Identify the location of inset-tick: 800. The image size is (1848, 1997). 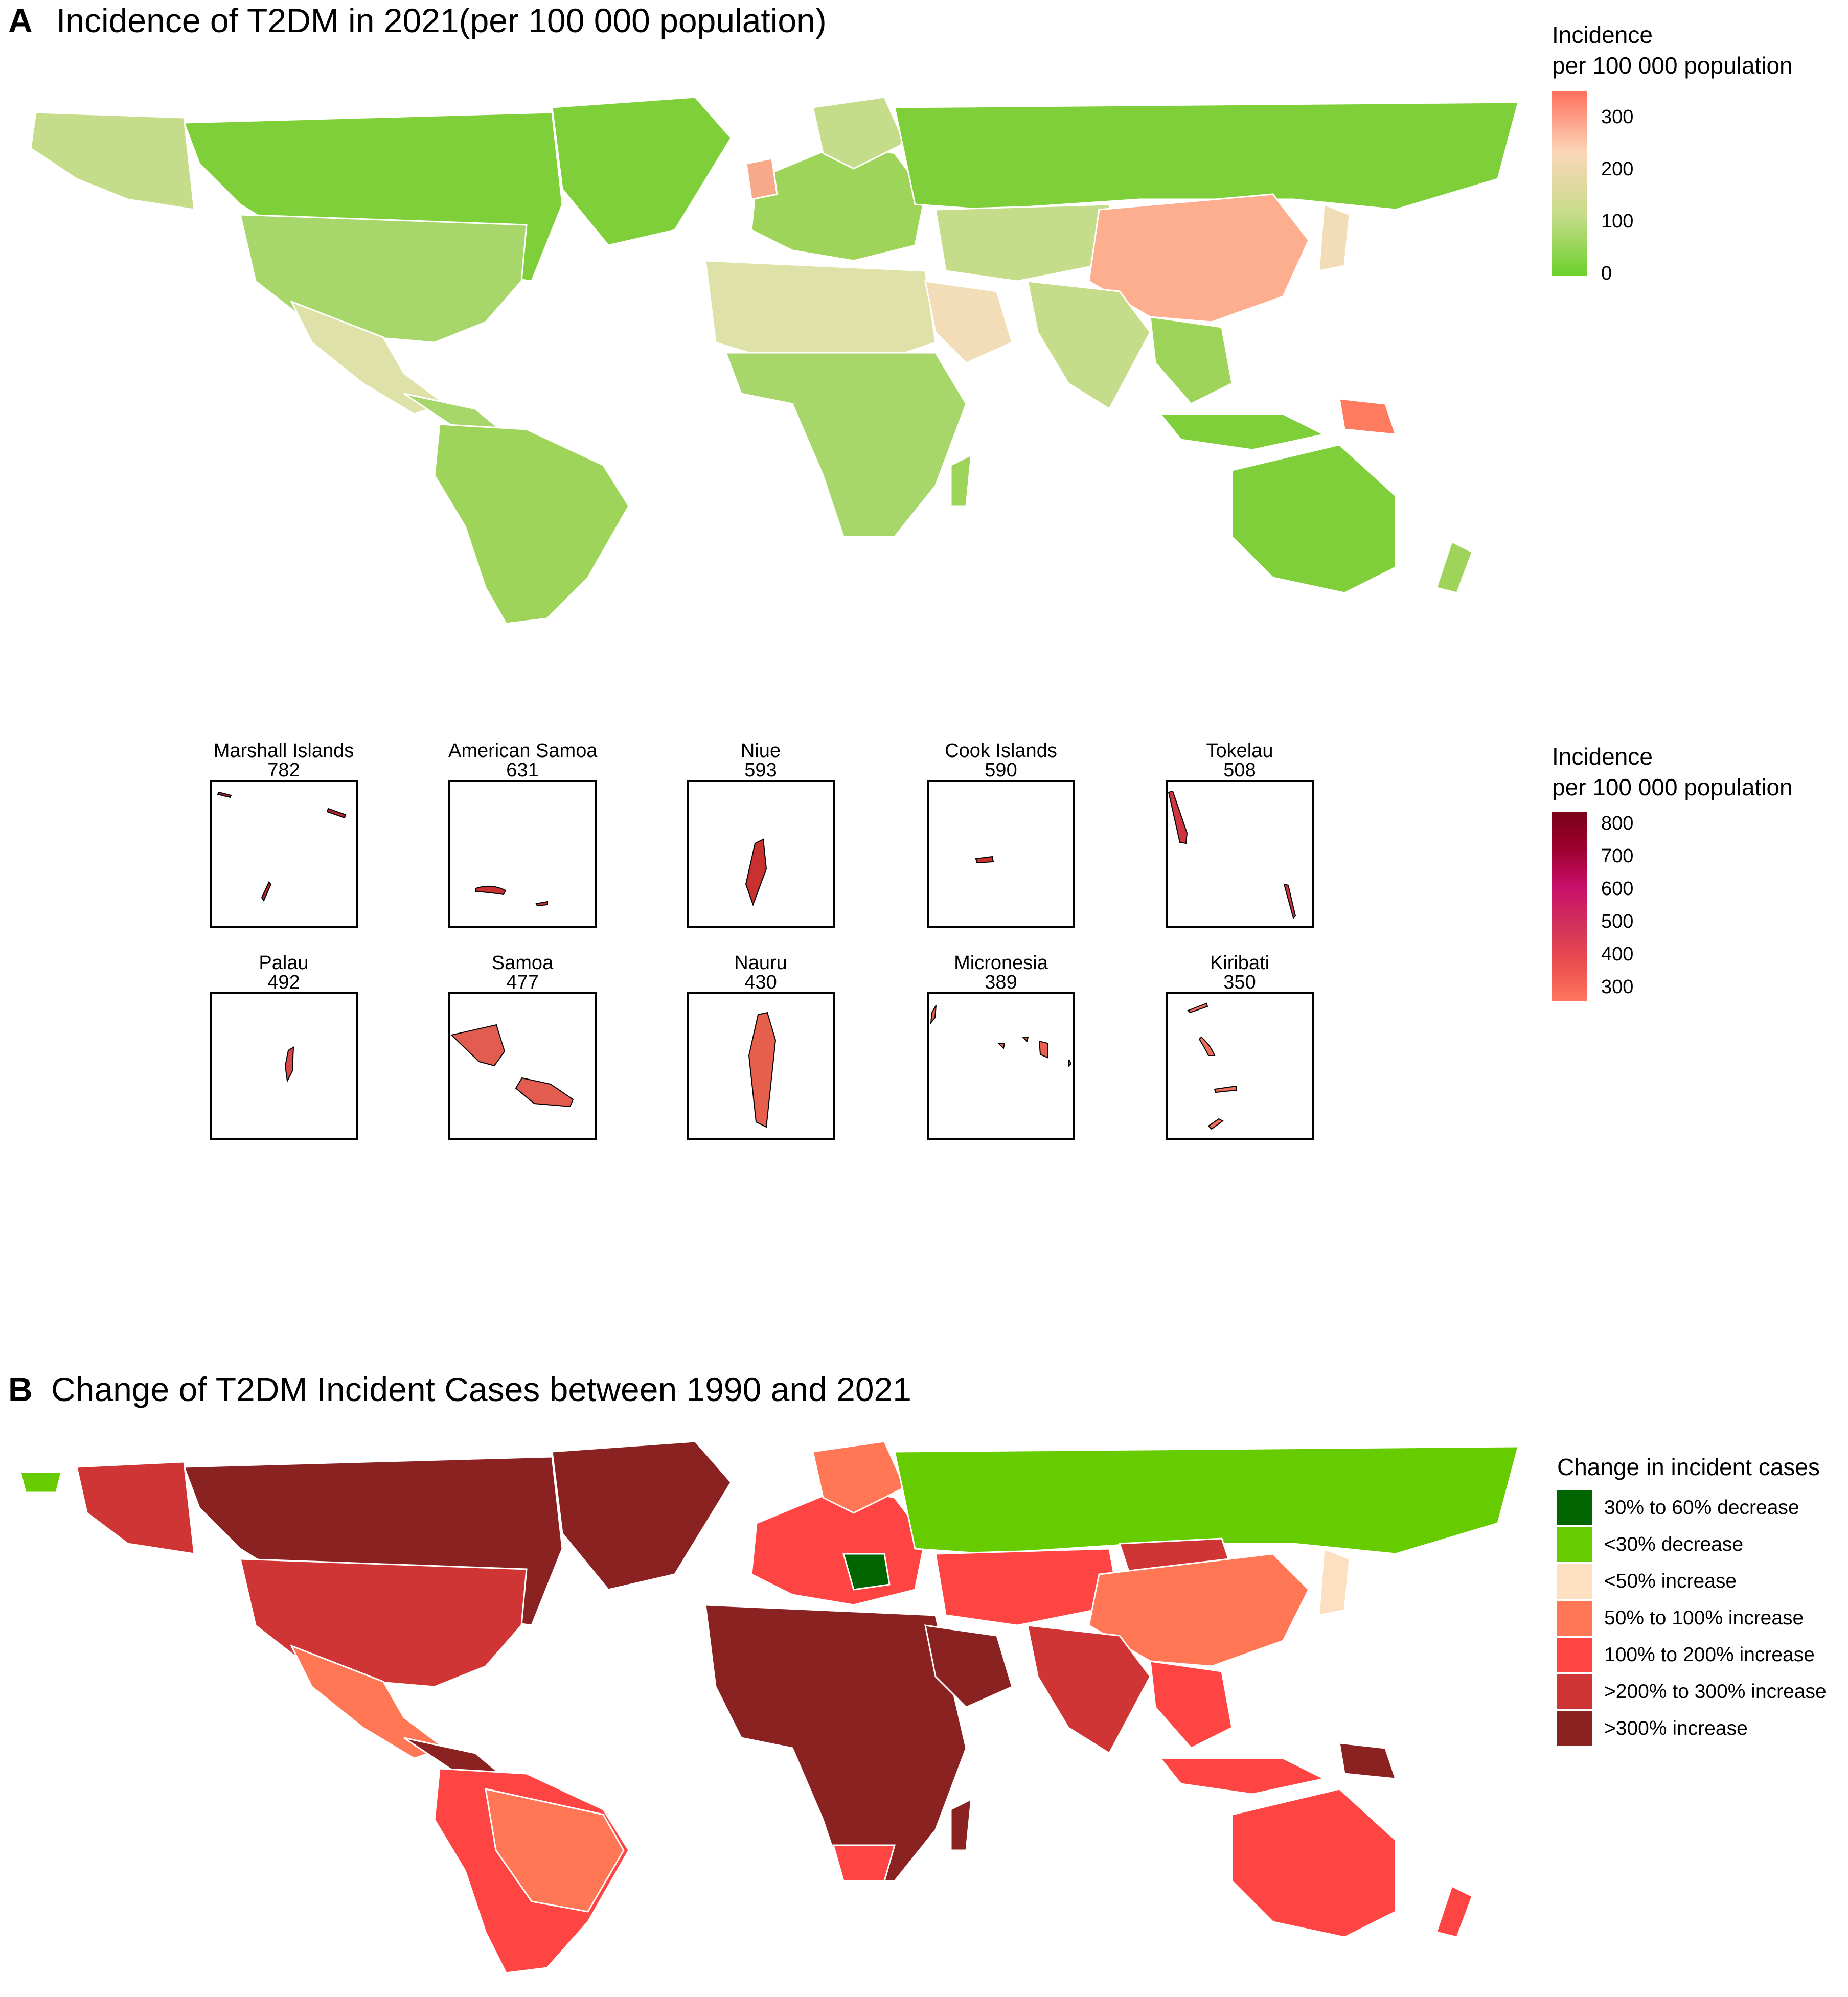
(1617, 823).